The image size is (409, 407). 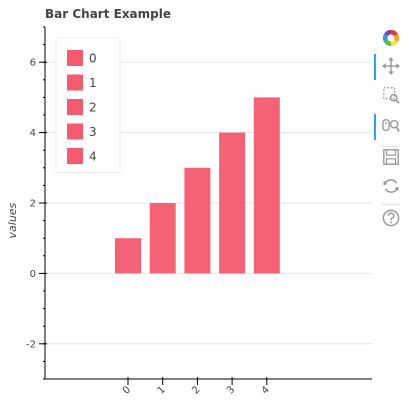 I want to click on box-zoom-tool-button, so click(x=391, y=96).